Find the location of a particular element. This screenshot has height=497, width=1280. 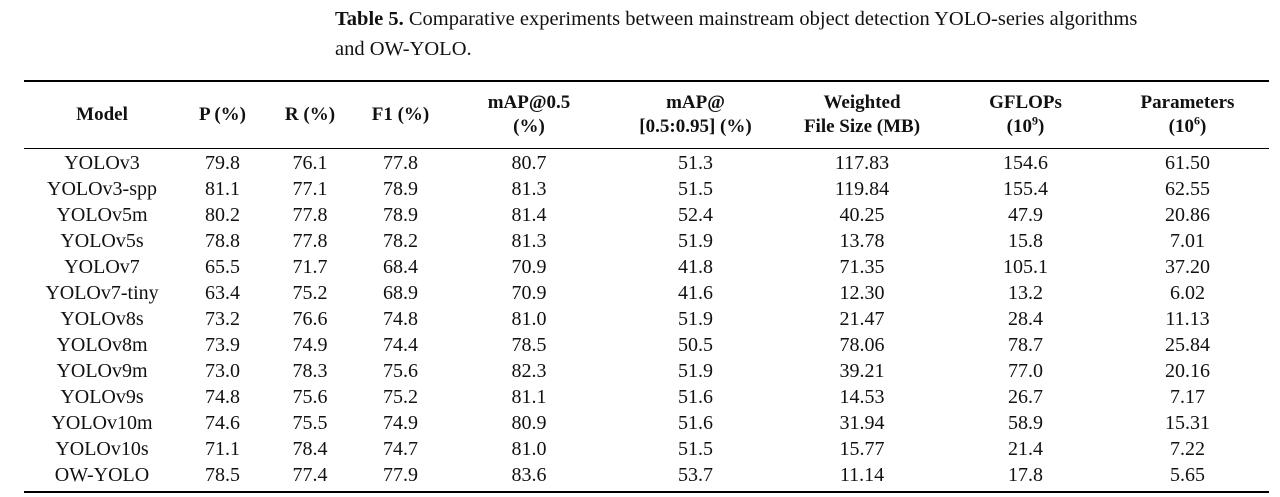

cell-f1: 77.8 is located at coordinates (400, 163).